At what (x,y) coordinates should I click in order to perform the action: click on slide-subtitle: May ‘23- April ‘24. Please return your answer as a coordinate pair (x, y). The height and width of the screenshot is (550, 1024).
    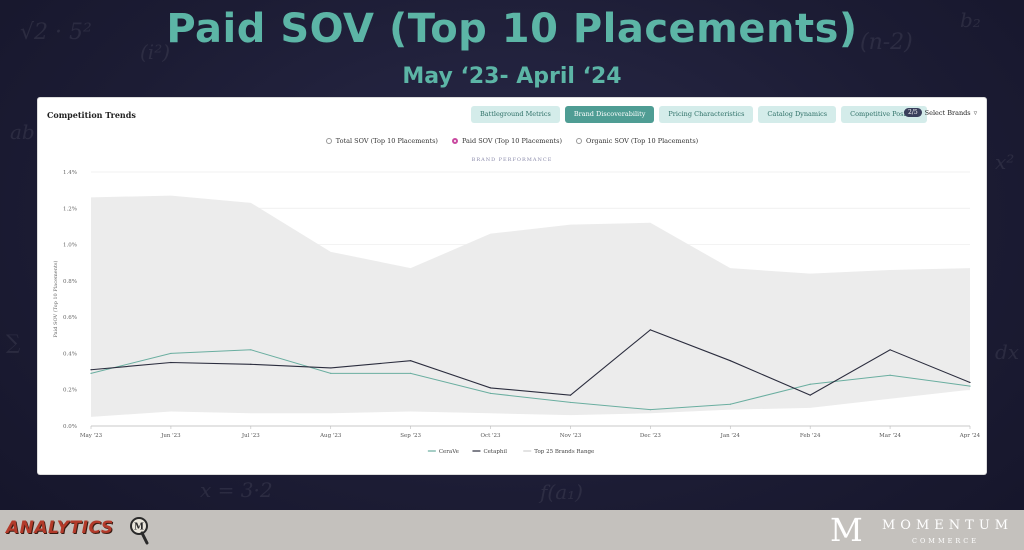
    Looking at the image, I should click on (512, 76).